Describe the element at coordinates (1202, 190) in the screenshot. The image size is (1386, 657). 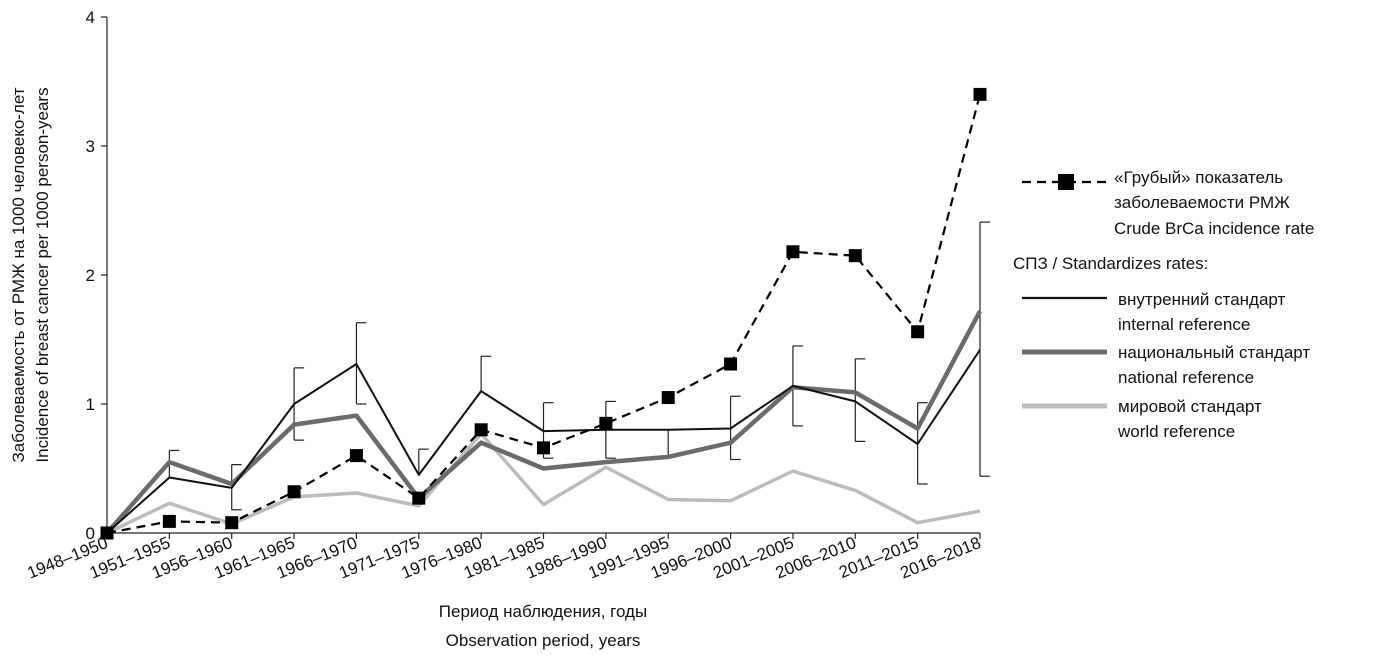
I see `legend-crude-label: «Грубый» показатель заболеваемости РМЖ` at that location.